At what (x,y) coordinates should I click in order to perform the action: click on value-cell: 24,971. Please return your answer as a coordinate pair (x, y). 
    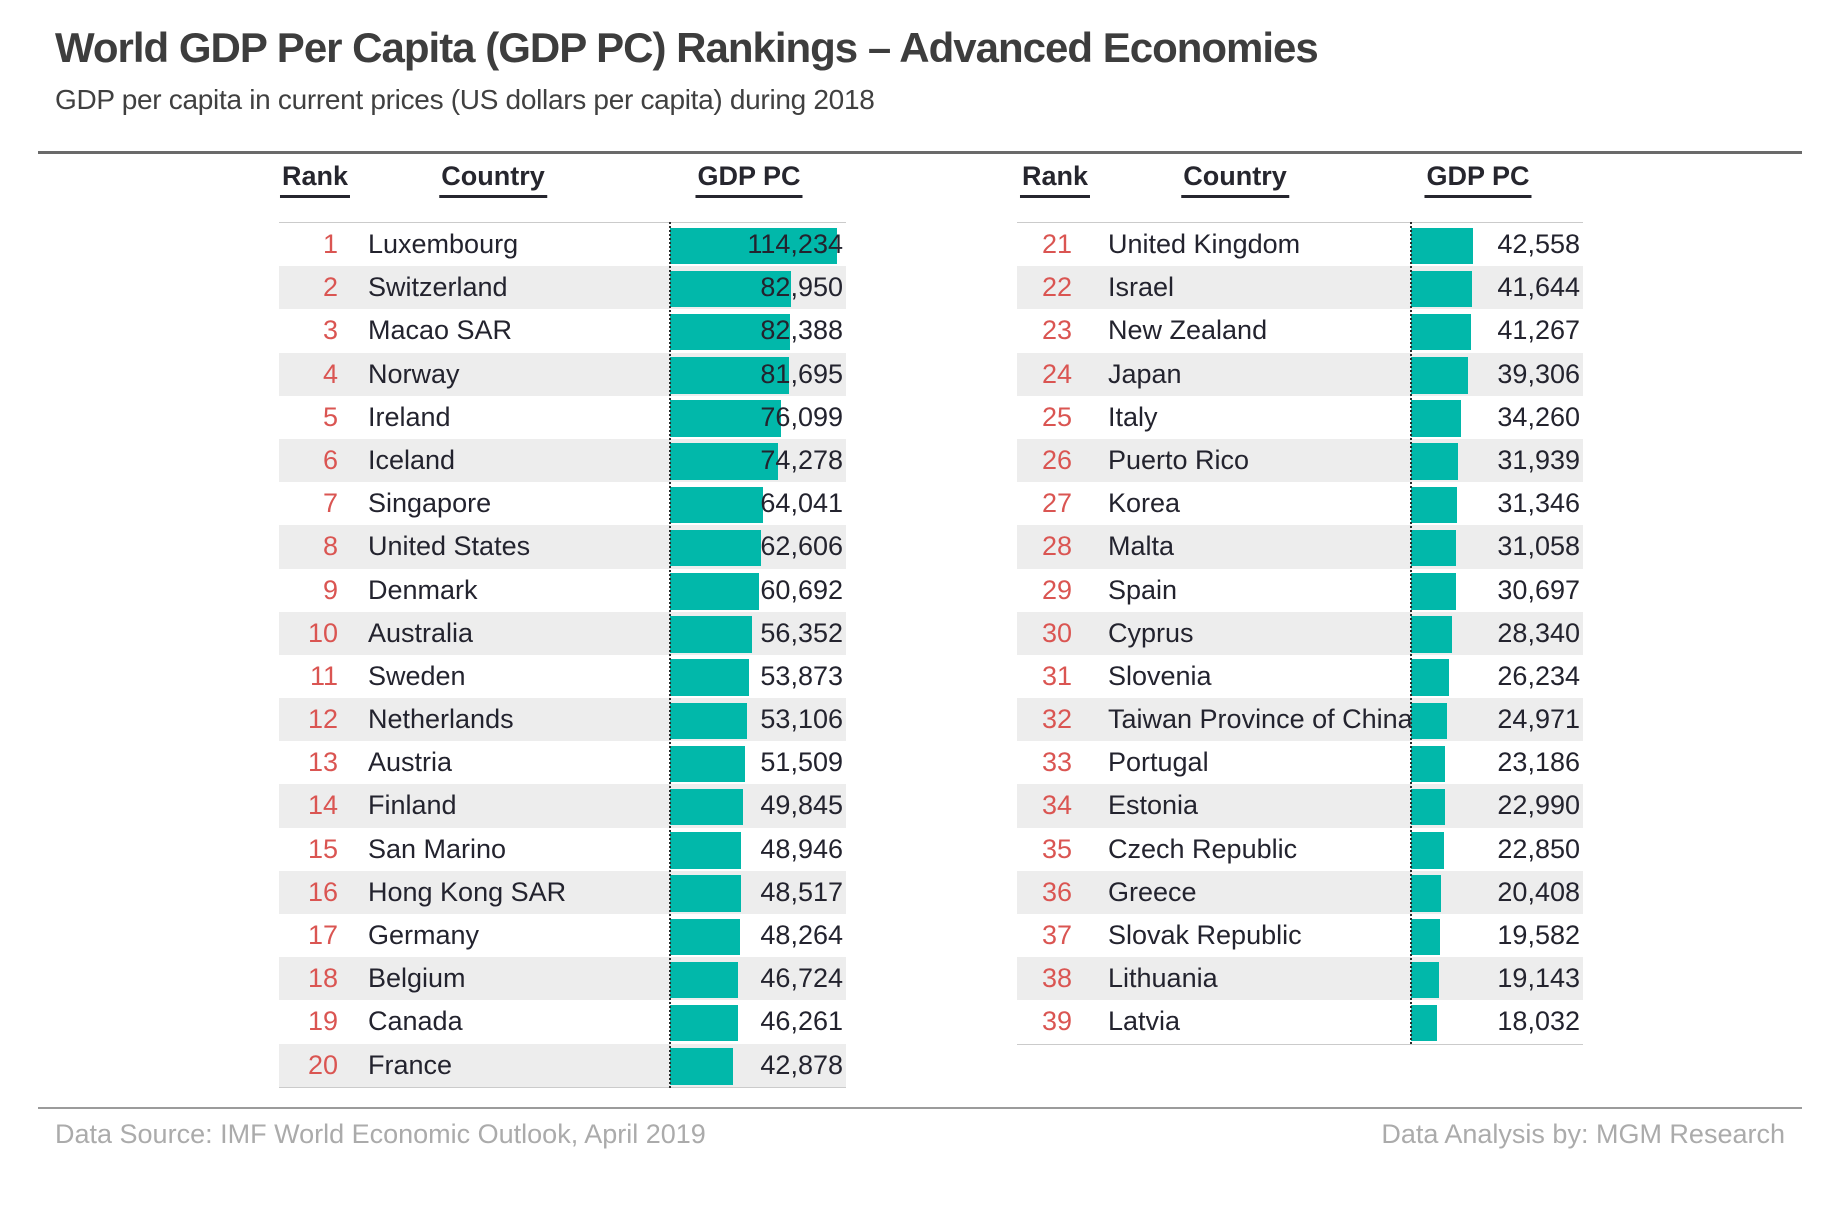
    Looking at the image, I should click on (1538, 719).